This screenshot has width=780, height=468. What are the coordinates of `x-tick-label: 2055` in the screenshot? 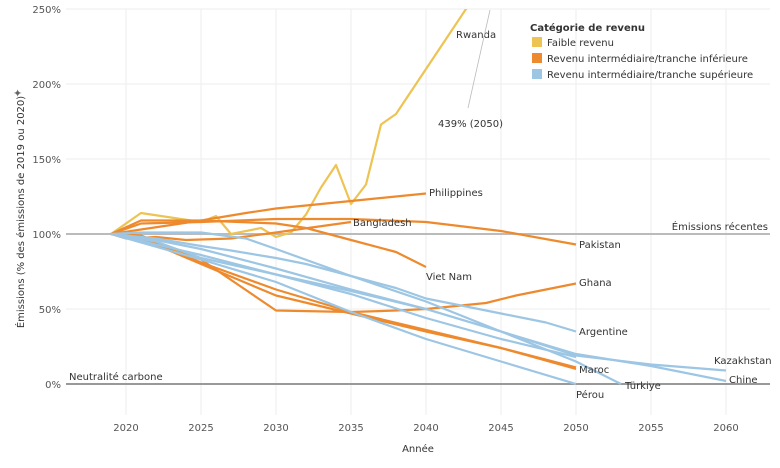 It's located at (650, 428).